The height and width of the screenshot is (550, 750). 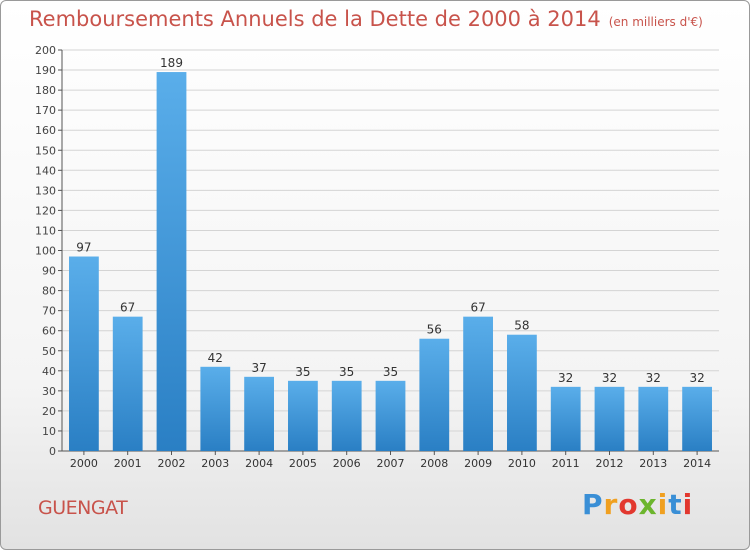 What do you see at coordinates (49, 271) in the screenshot?
I see `y-tick-label: 90` at bounding box center [49, 271].